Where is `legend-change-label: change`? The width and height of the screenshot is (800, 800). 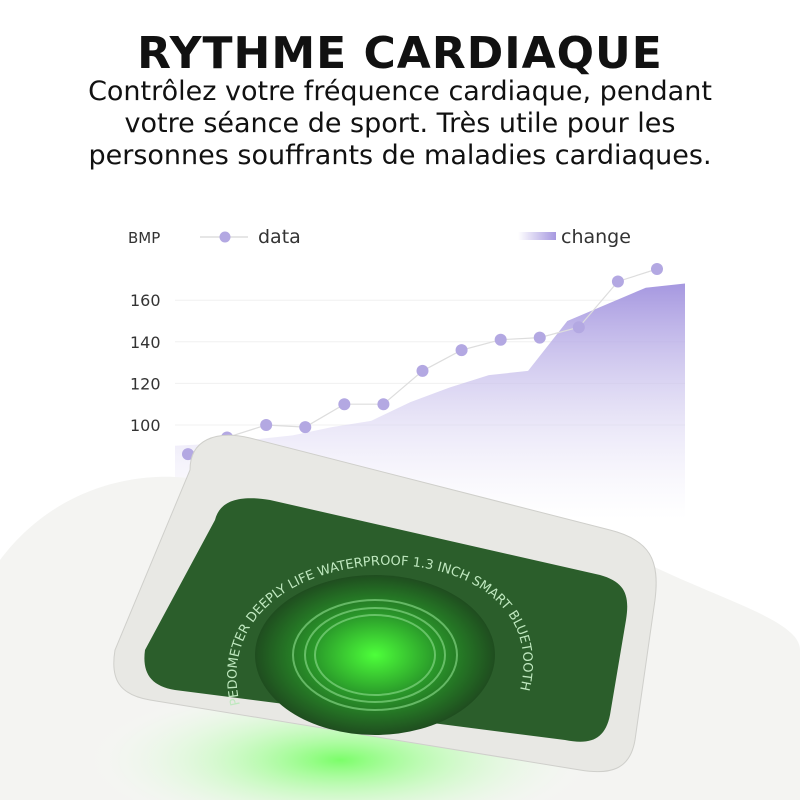
legend-change-label: change is located at coordinates (596, 237).